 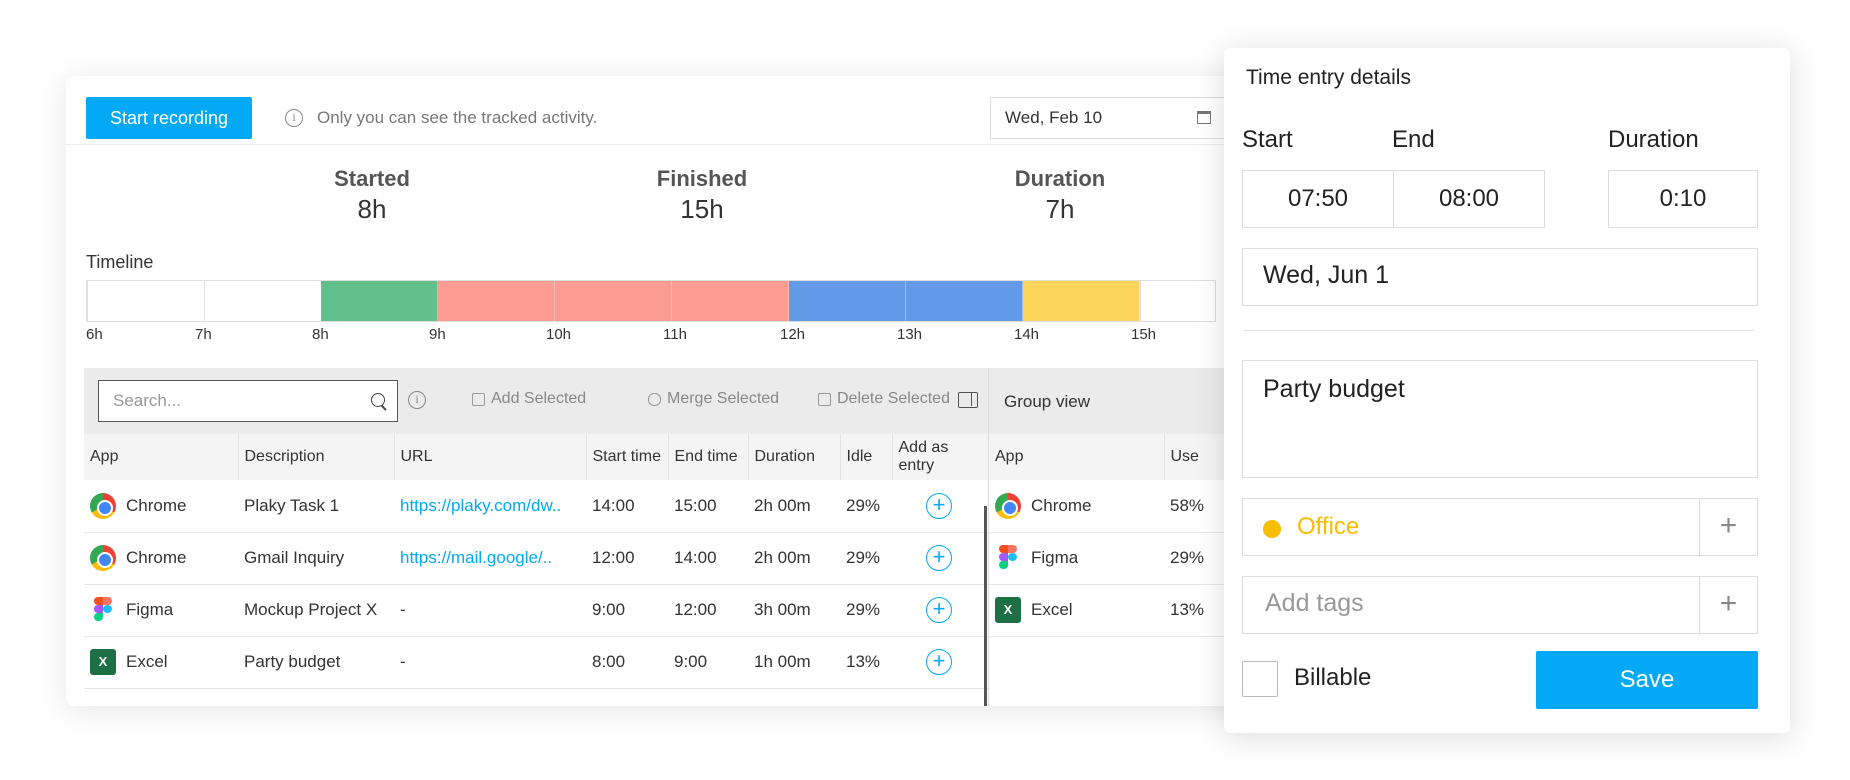 I want to click on delete-selected-button: Delete Selected, so click(x=884, y=399).